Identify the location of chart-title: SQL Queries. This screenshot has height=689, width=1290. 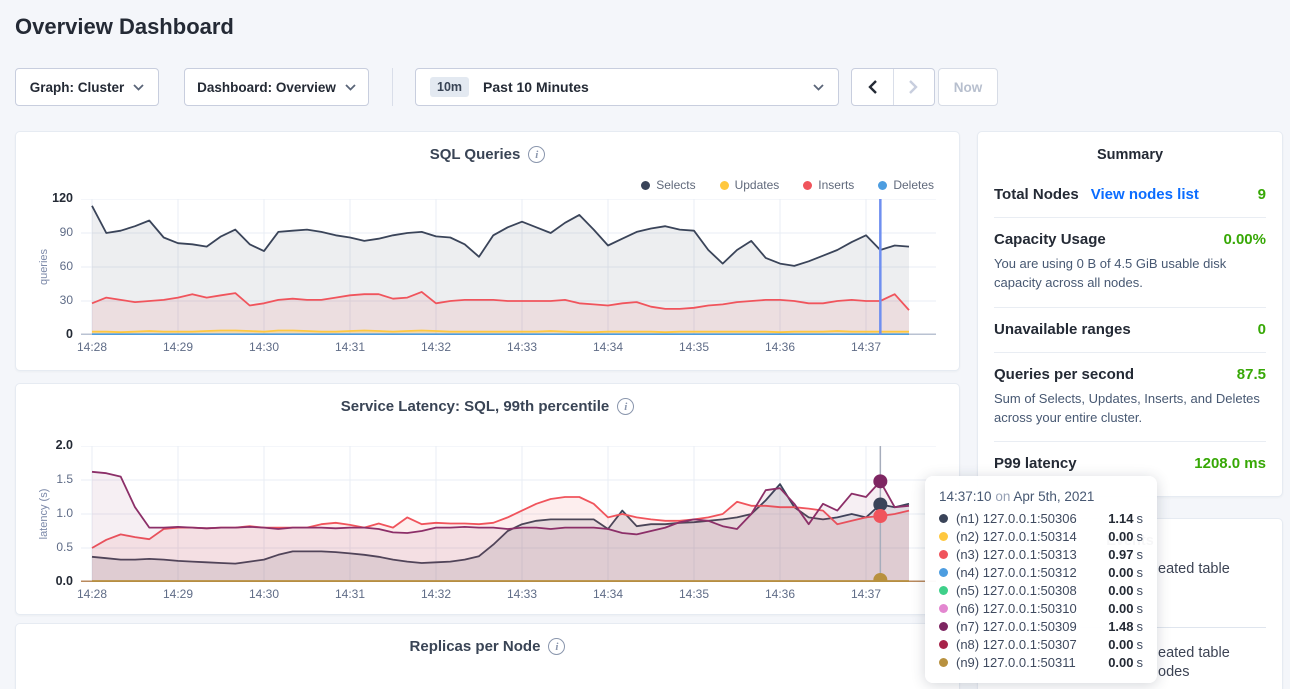
(475, 154).